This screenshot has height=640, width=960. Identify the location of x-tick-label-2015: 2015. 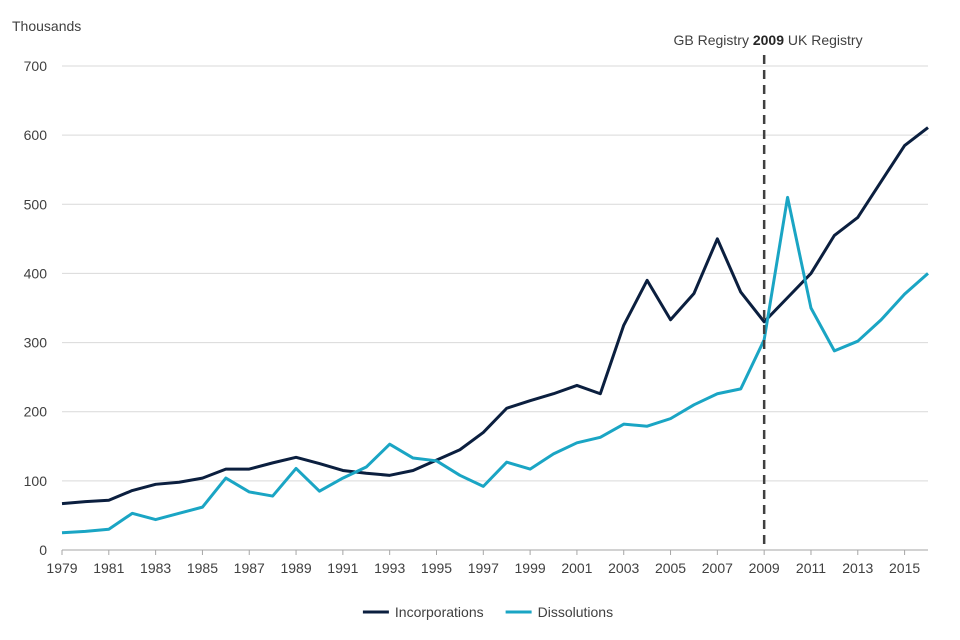
(904, 568).